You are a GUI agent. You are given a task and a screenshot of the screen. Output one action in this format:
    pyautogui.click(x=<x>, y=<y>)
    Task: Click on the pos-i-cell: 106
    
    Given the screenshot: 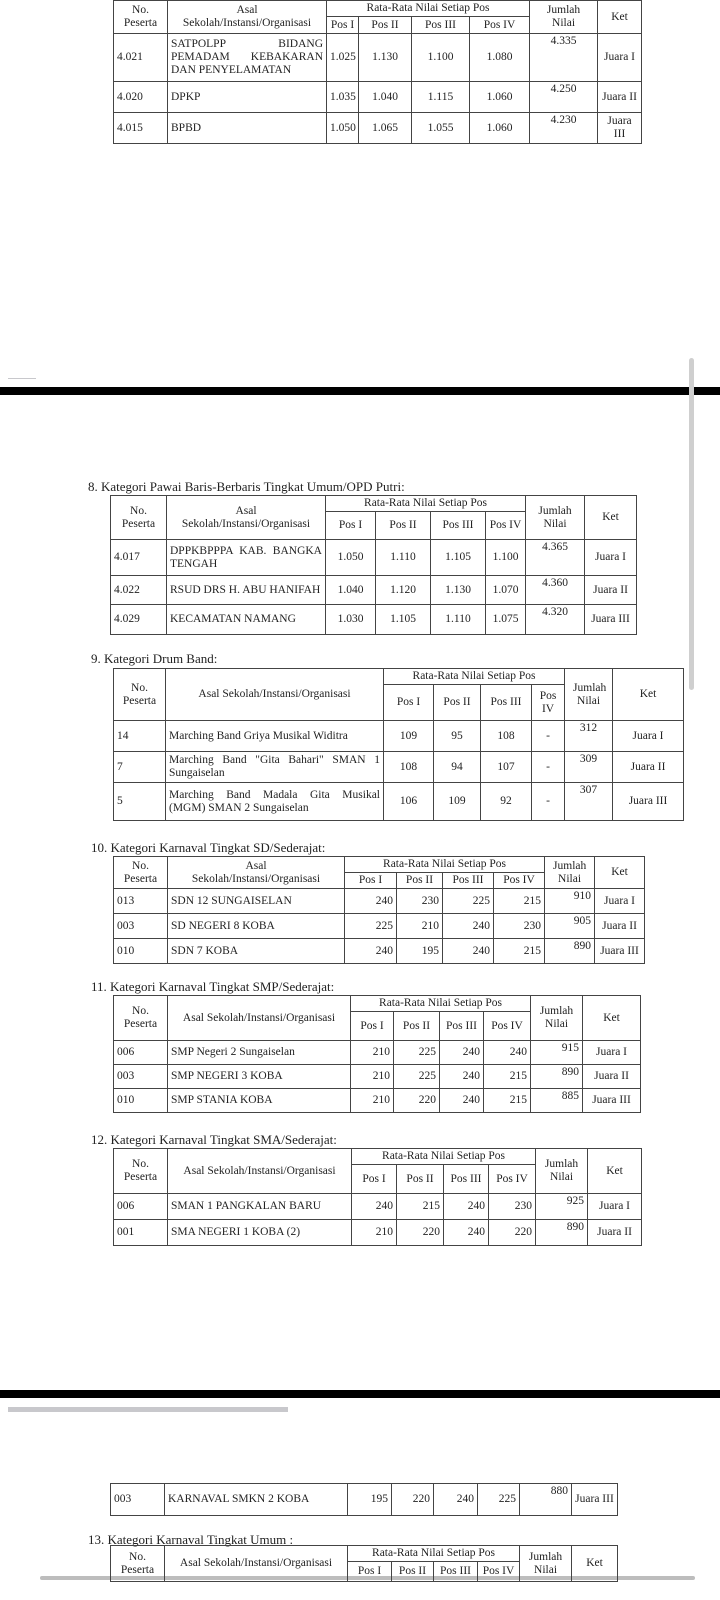 What is the action you would take?
    pyautogui.click(x=408, y=801)
    